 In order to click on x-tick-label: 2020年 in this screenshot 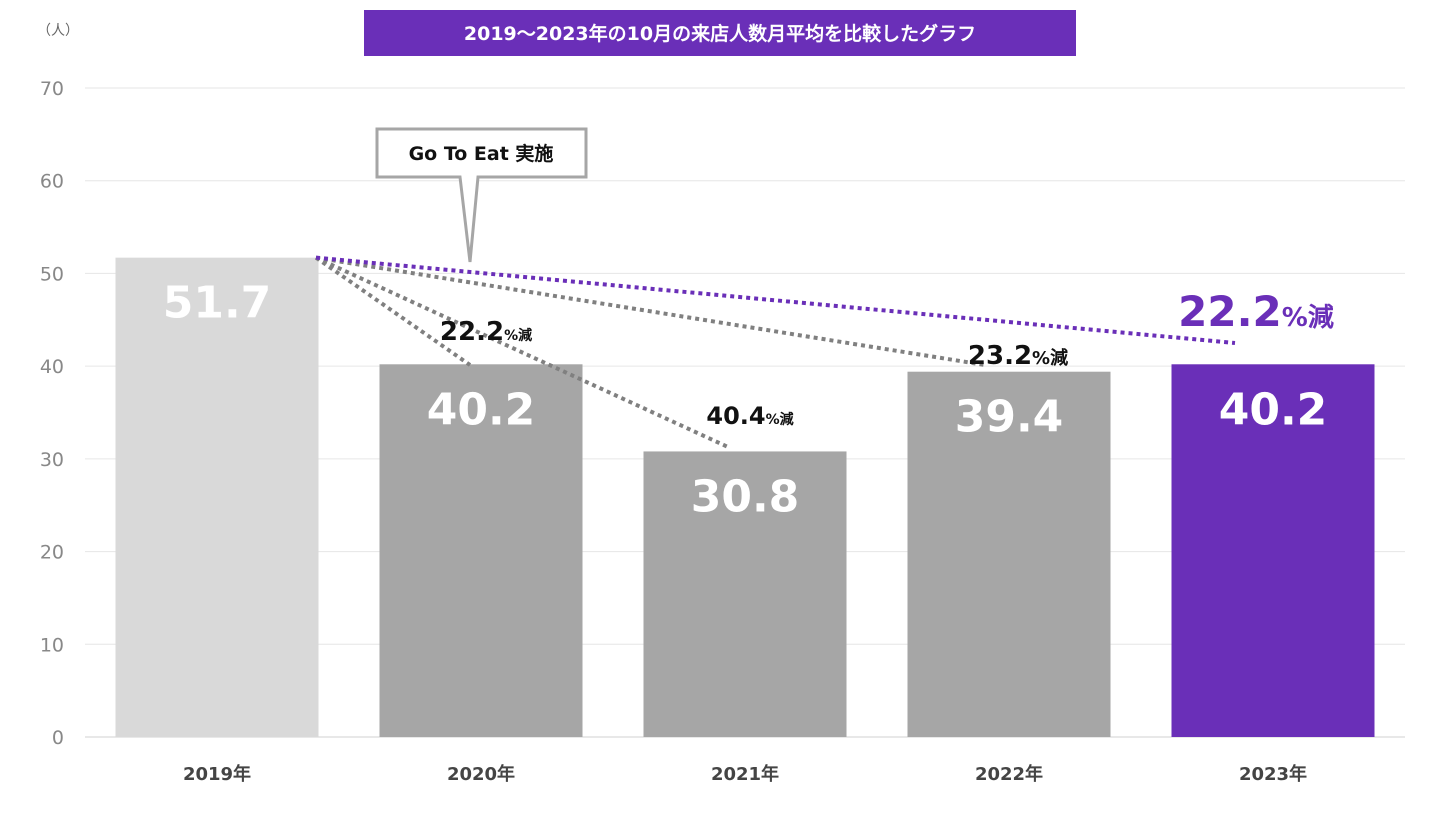, I will do `click(481, 774)`.